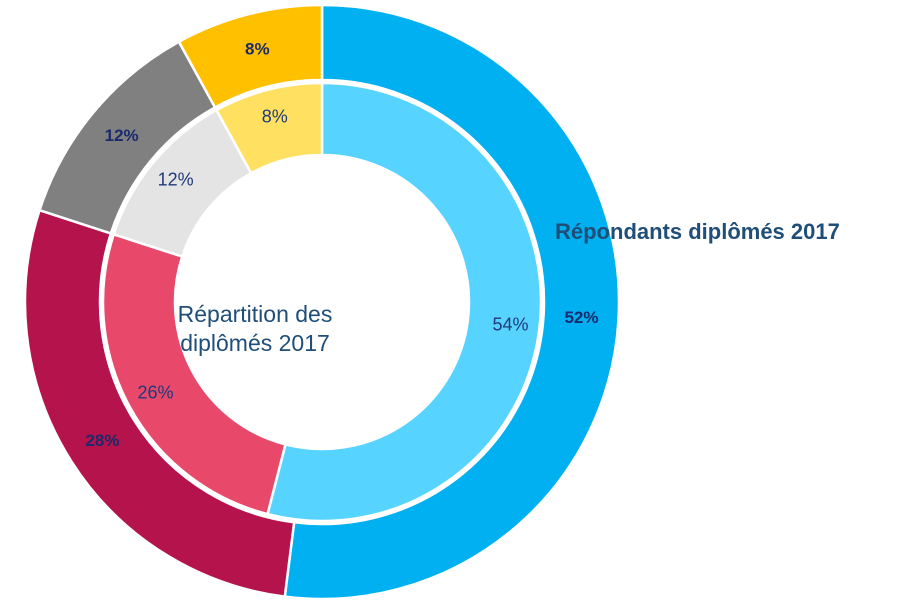 Image resolution: width=915 pixels, height=600 pixels. What do you see at coordinates (510, 325) in the screenshot?
I see `data-label: 54%` at bounding box center [510, 325].